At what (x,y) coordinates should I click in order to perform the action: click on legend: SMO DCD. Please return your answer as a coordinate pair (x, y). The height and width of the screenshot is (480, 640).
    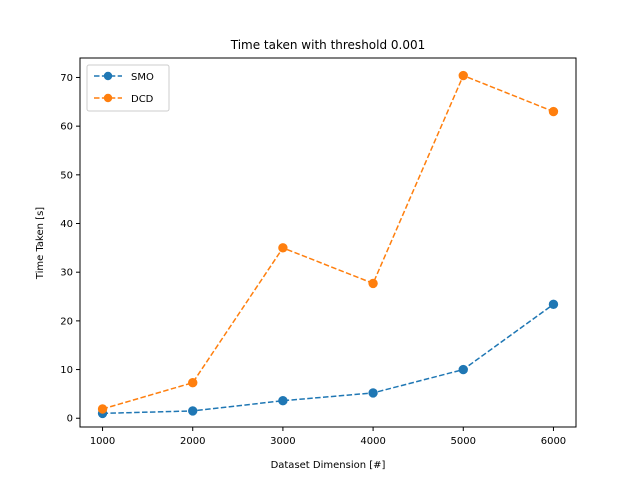
    Looking at the image, I should click on (128, 88).